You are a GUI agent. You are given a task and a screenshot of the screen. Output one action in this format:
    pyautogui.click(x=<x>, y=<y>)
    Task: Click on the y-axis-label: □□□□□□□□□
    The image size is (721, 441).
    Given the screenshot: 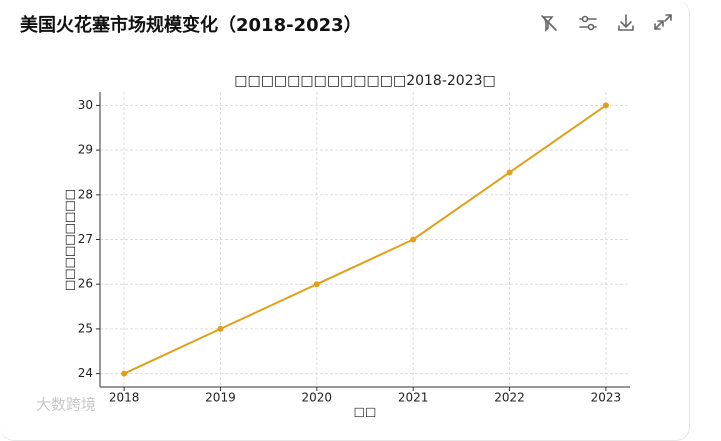 What is the action you would take?
    pyautogui.click(x=70, y=240)
    